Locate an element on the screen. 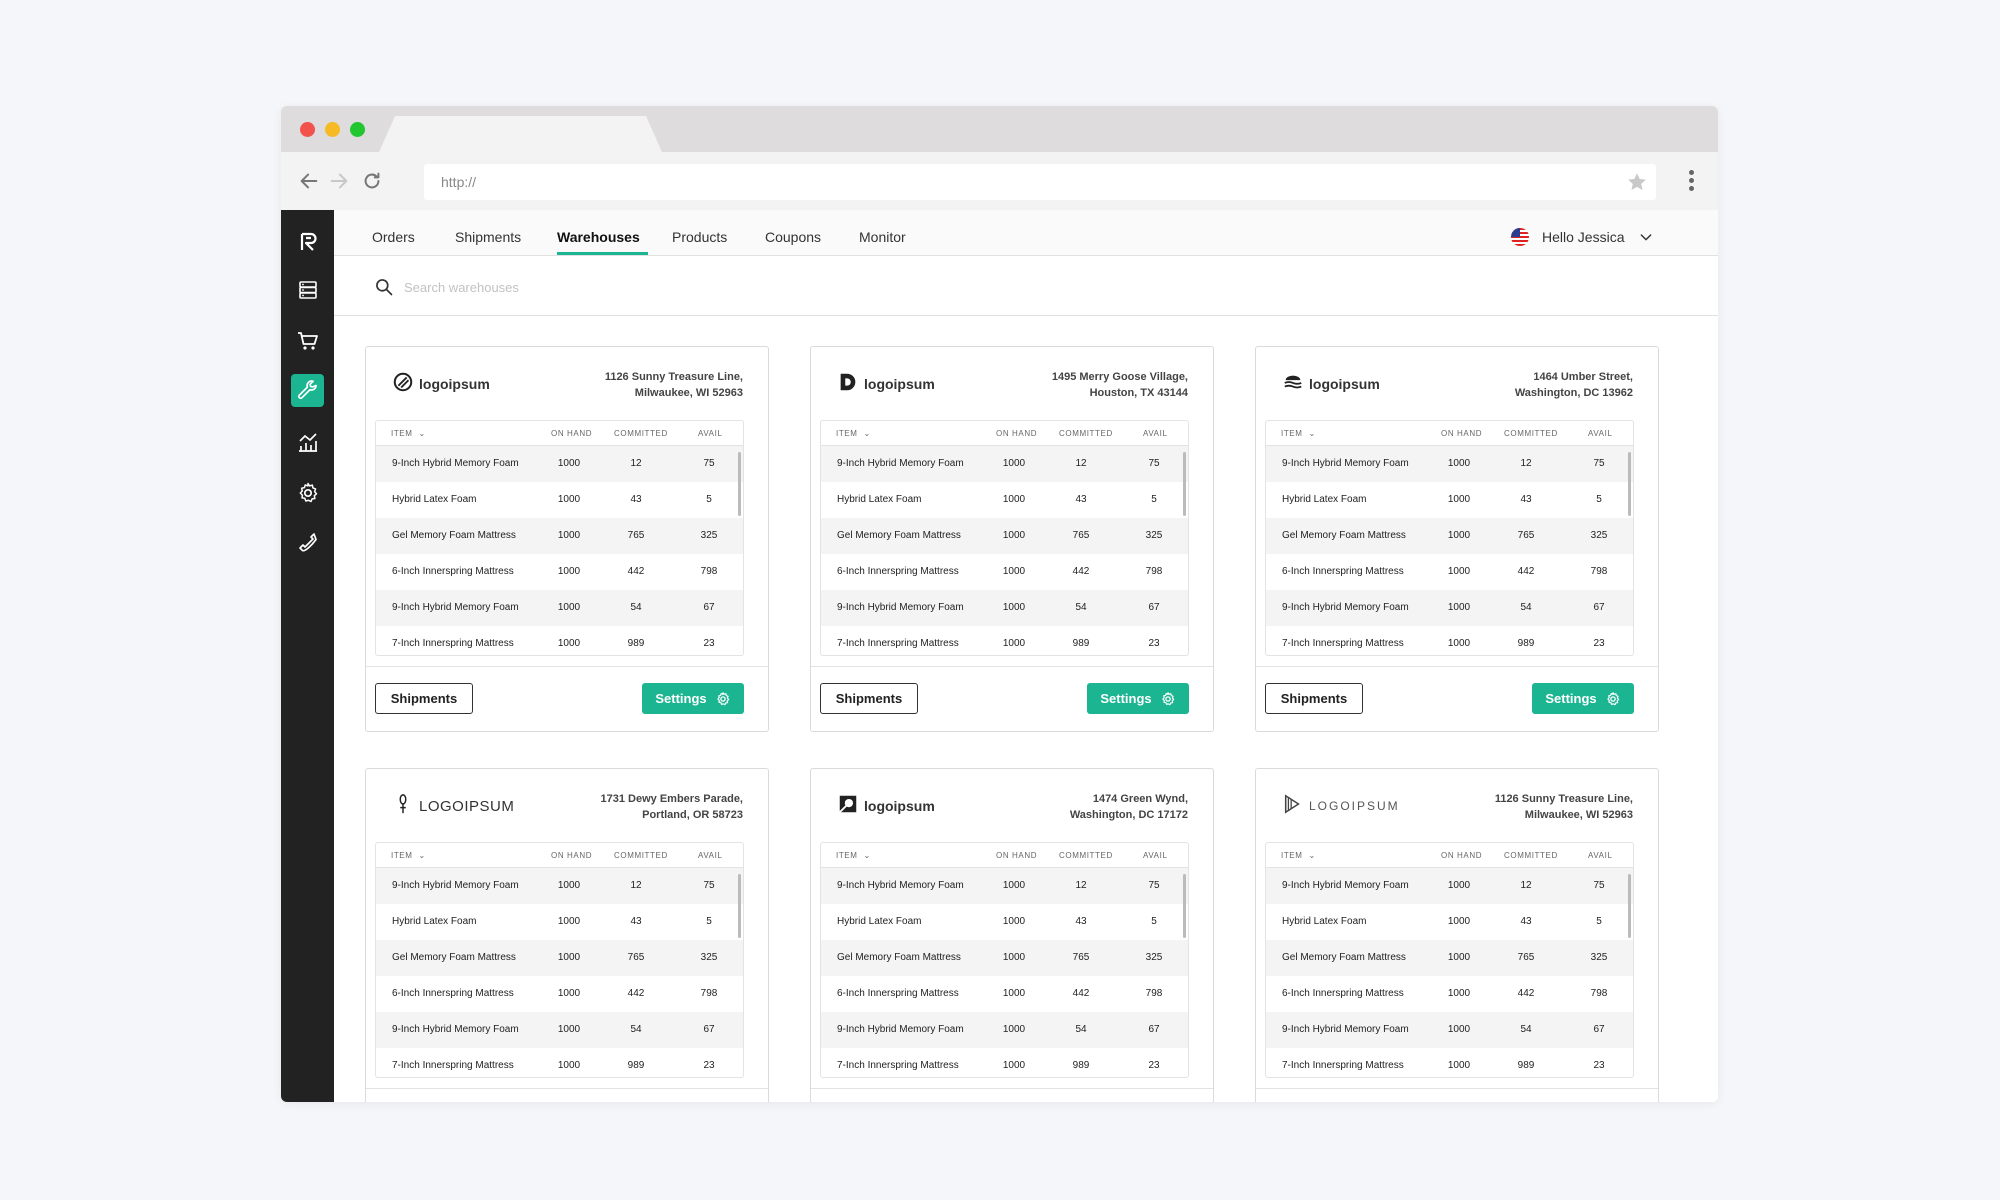  maximize-window-button is located at coordinates (357, 129).